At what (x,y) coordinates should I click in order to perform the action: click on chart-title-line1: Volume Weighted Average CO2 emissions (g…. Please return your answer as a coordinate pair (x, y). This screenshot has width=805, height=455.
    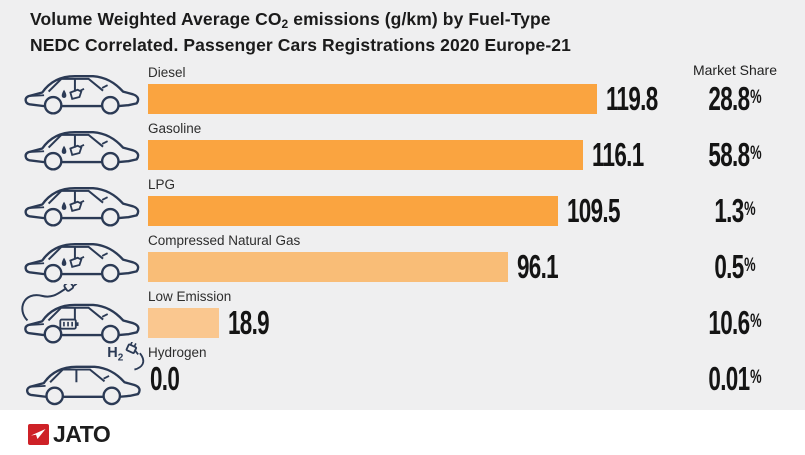
    Looking at the image, I should click on (290, 20).